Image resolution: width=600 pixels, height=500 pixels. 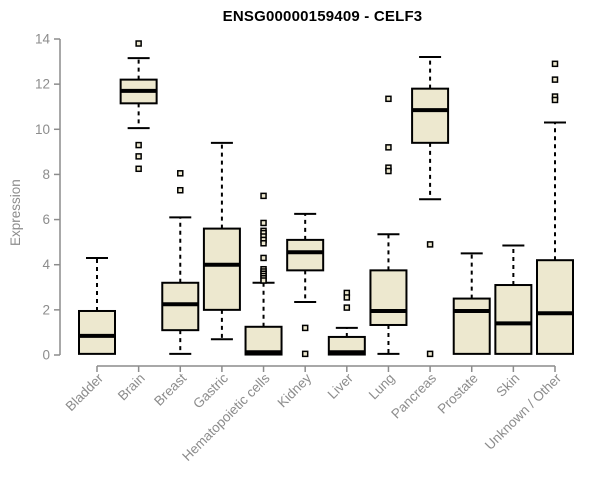 I want to click on x-category-label-pancreas: Pancreas, so click(x=413, y=395).